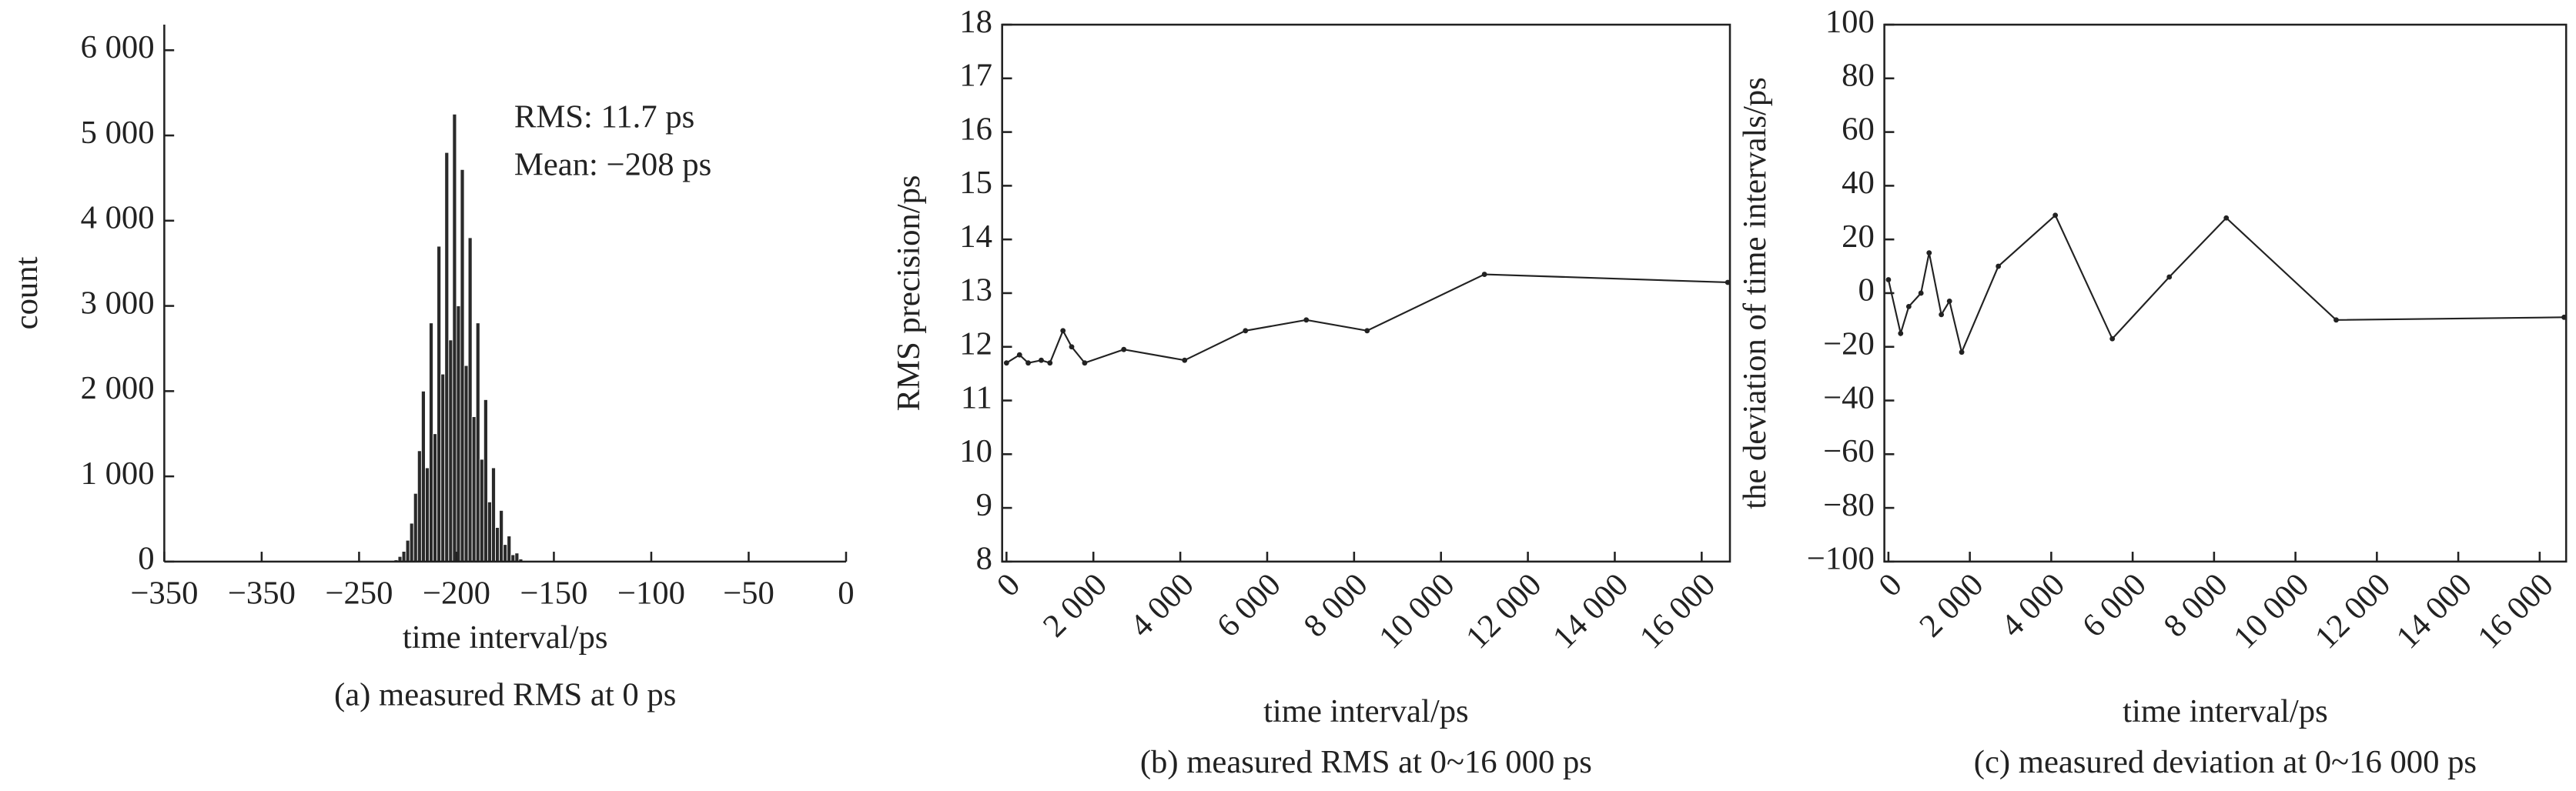 The height and width of the screenshot is (791, 2576). Describe the element at coordinates (359, 593) in the screenshot. I see `x-tick-label: −250` at that location.